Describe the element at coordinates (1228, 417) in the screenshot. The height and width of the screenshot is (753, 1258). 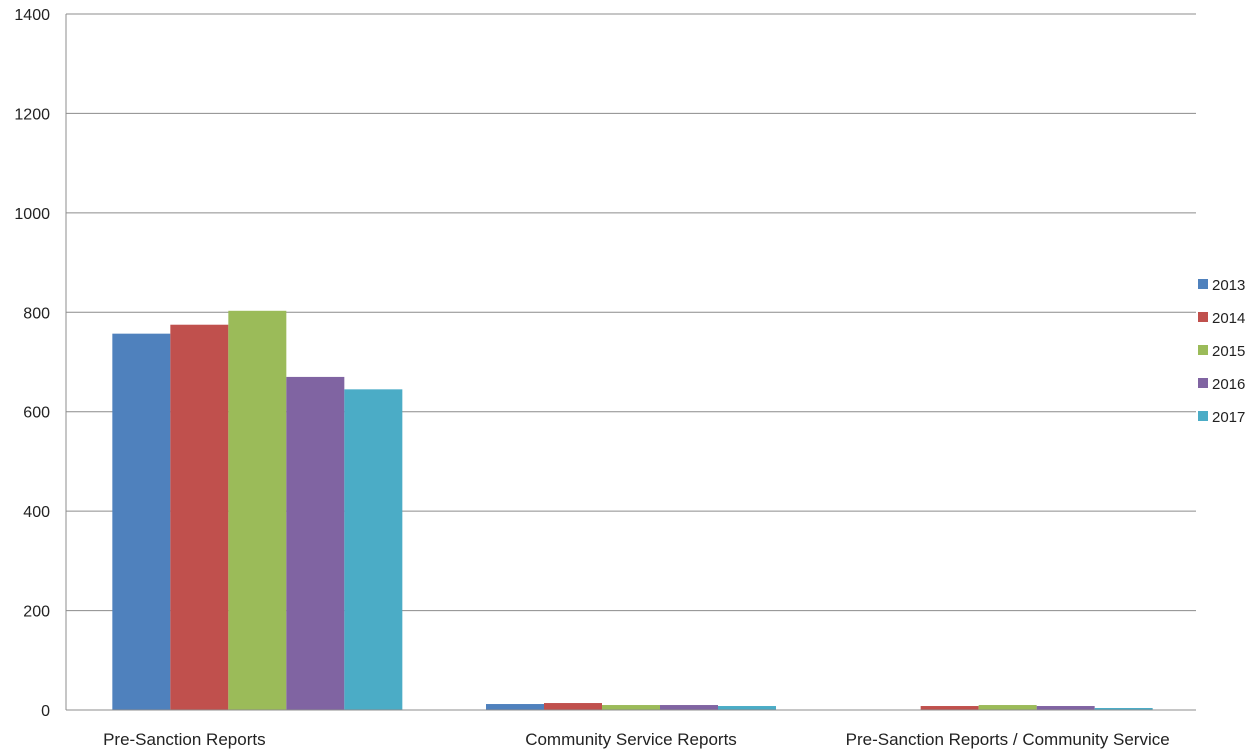
I see `legend-label-2017: 2017` at that location.